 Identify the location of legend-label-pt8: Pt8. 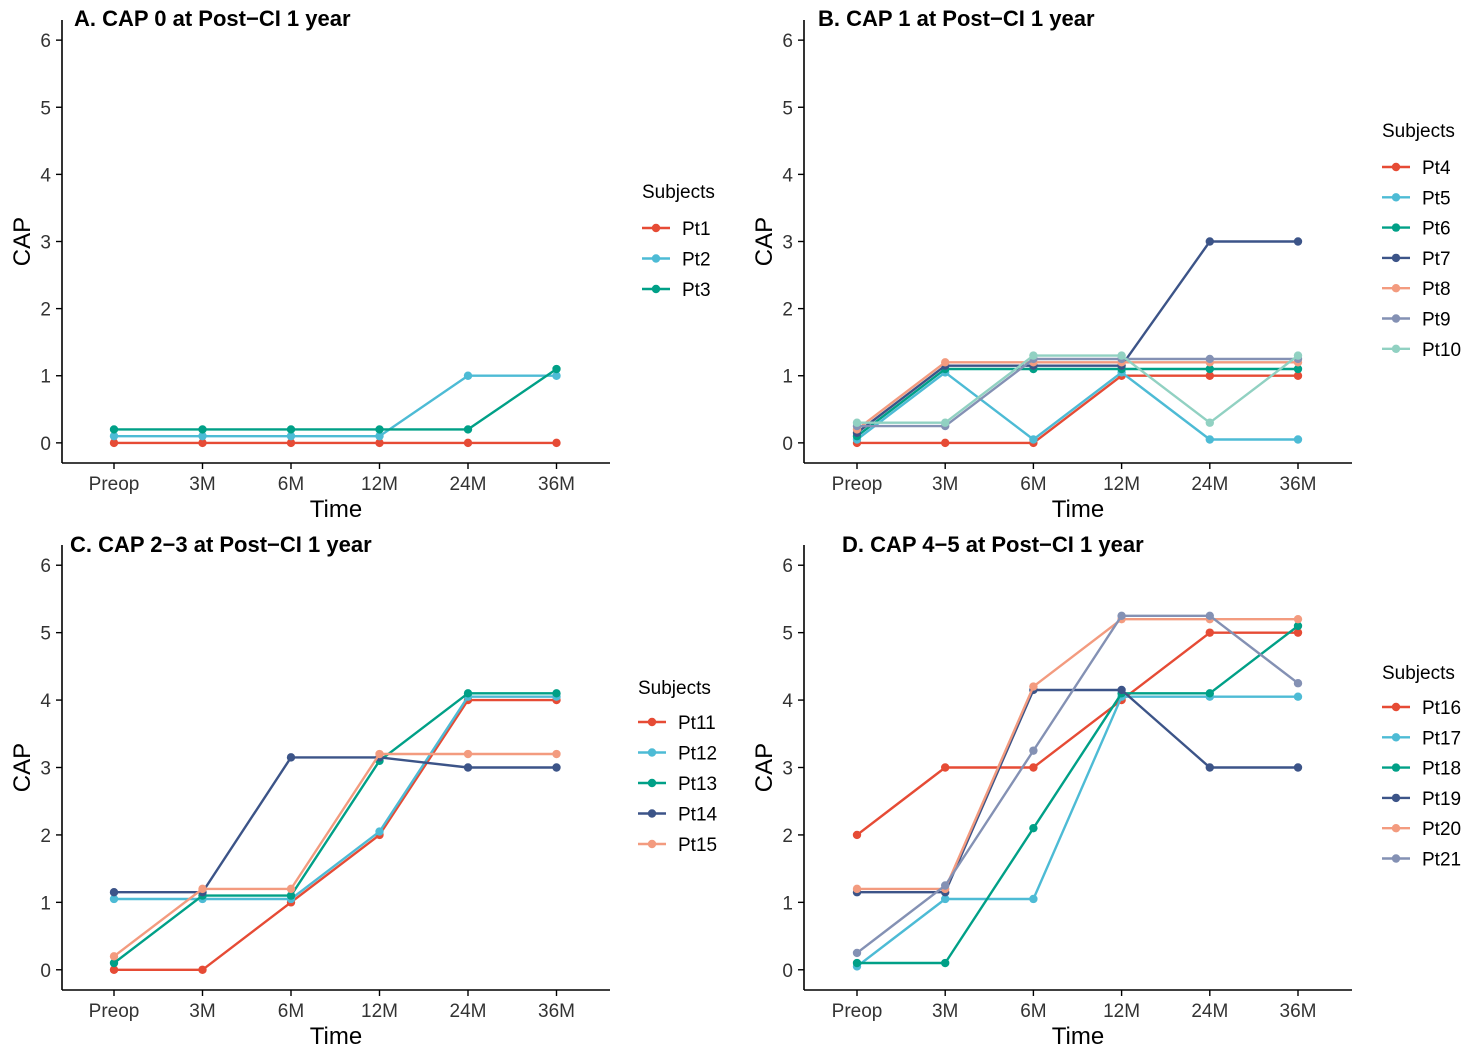
(1436, 289).